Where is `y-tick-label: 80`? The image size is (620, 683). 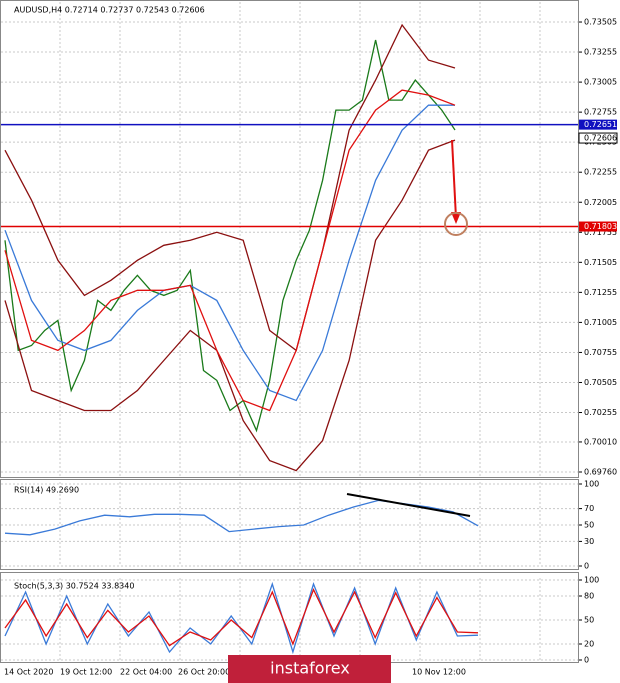 y-tick-label: 80 is located at coordinates (589, 596).